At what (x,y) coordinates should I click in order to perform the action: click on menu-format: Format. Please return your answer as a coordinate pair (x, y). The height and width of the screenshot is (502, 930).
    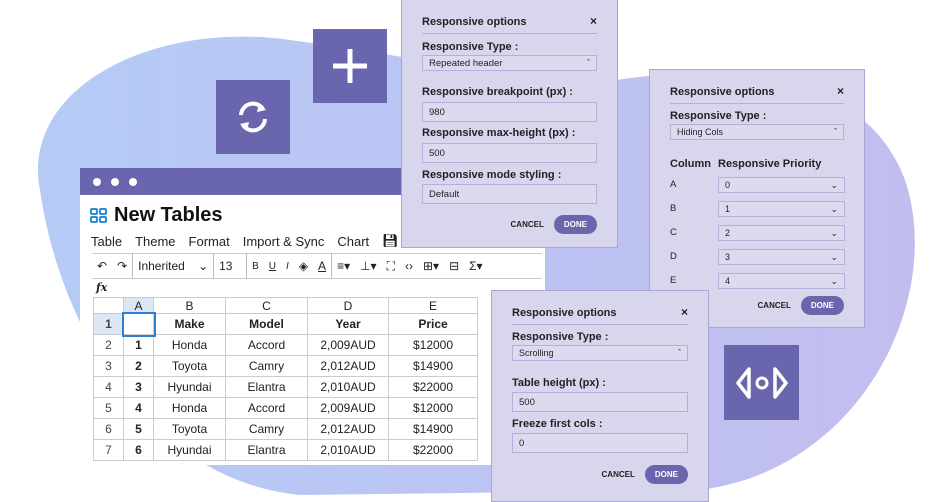
    Looking at the image, I should click on (209, 241).